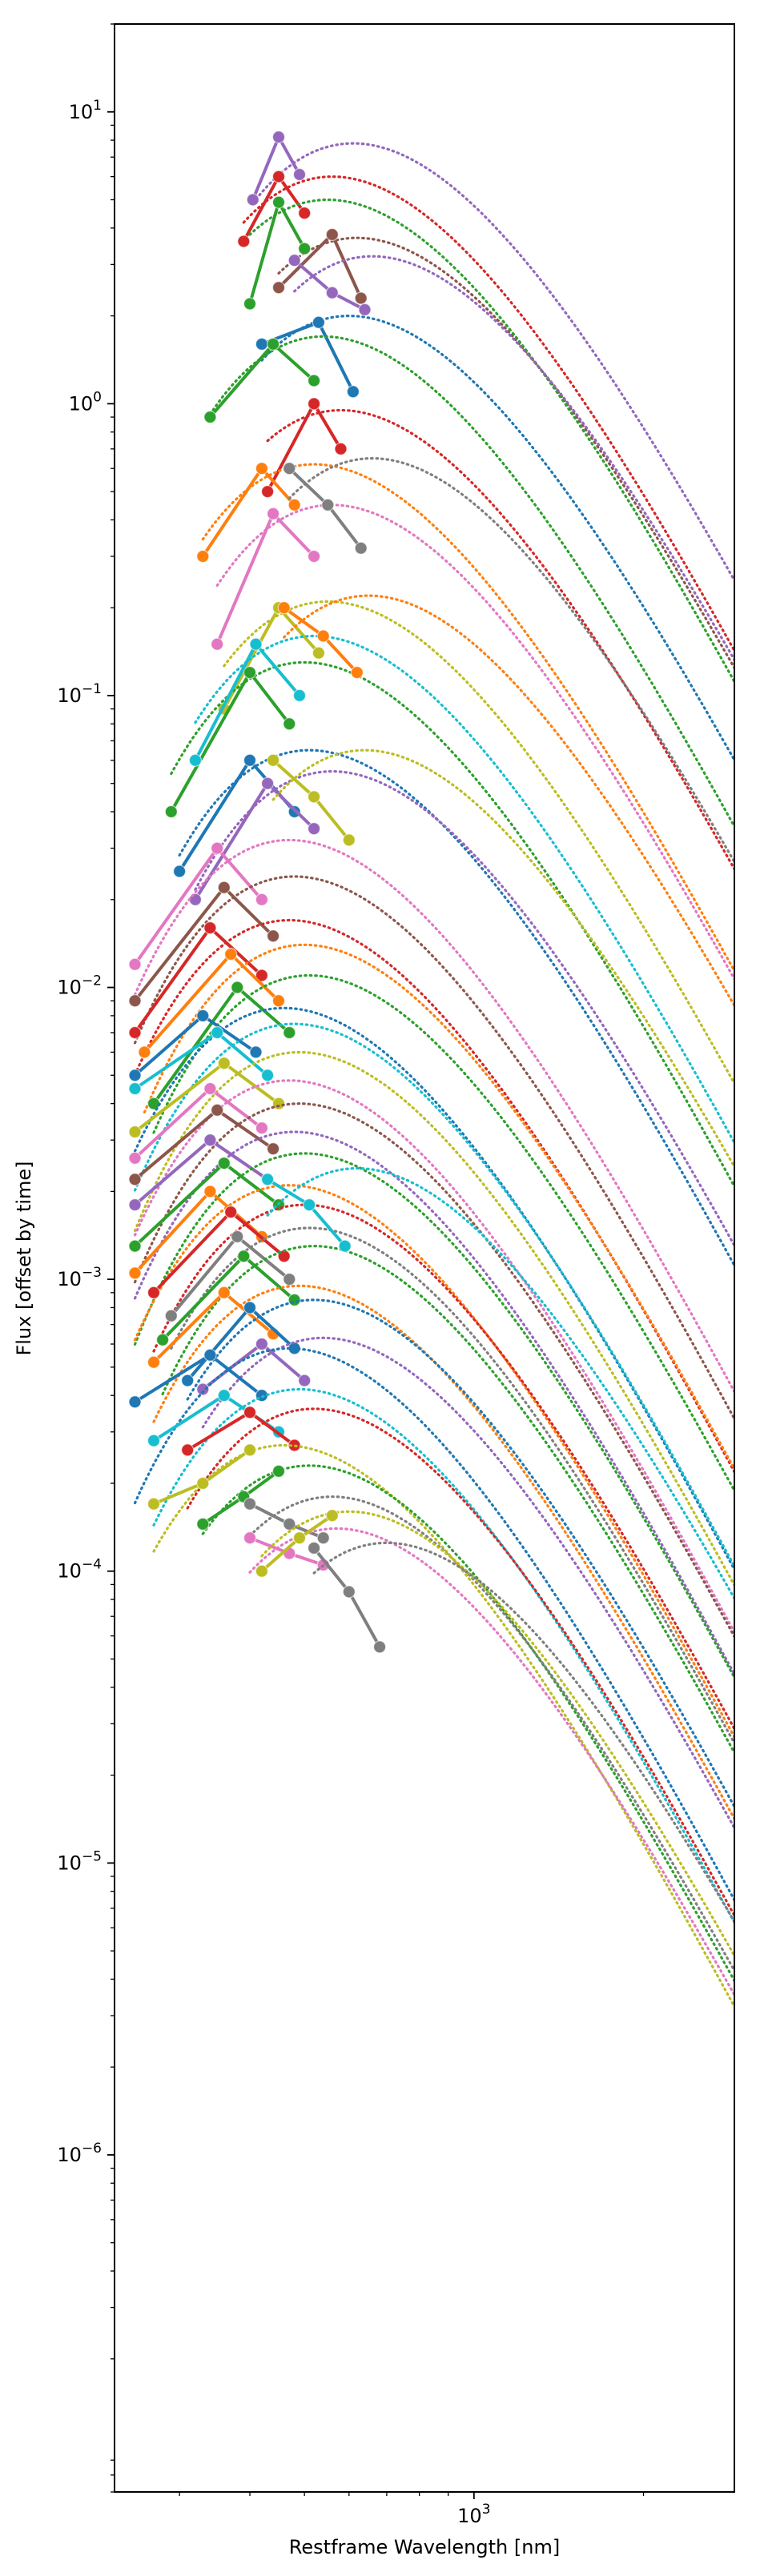 This screenshot has height=2576, width=760. Describe the element at coordinates (79, 986) in the screenshot. I see `y-tick-label: 10⁻²` at that location.